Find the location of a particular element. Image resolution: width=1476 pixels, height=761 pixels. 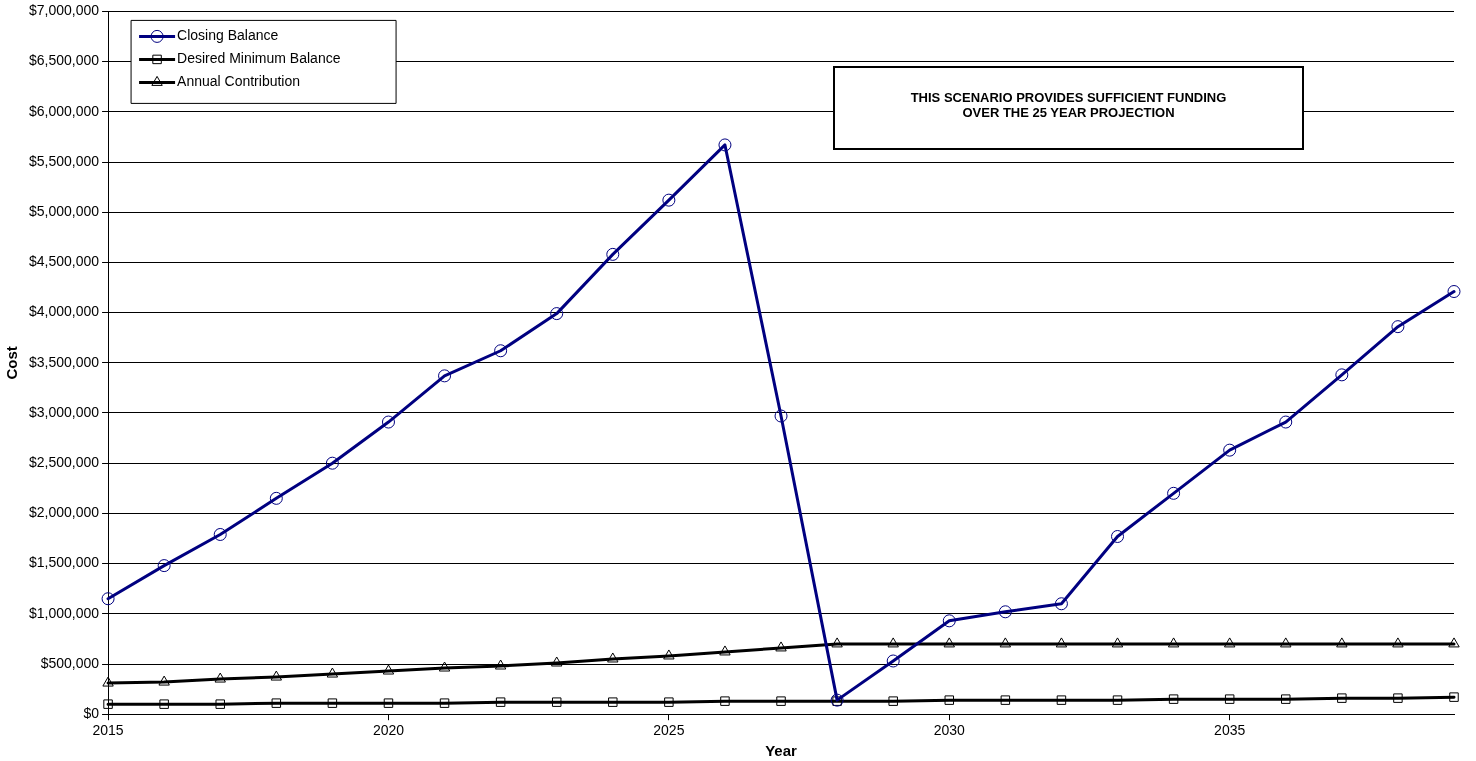

y-tick-label: $4,000,000 is located at coordinates (64, 311).